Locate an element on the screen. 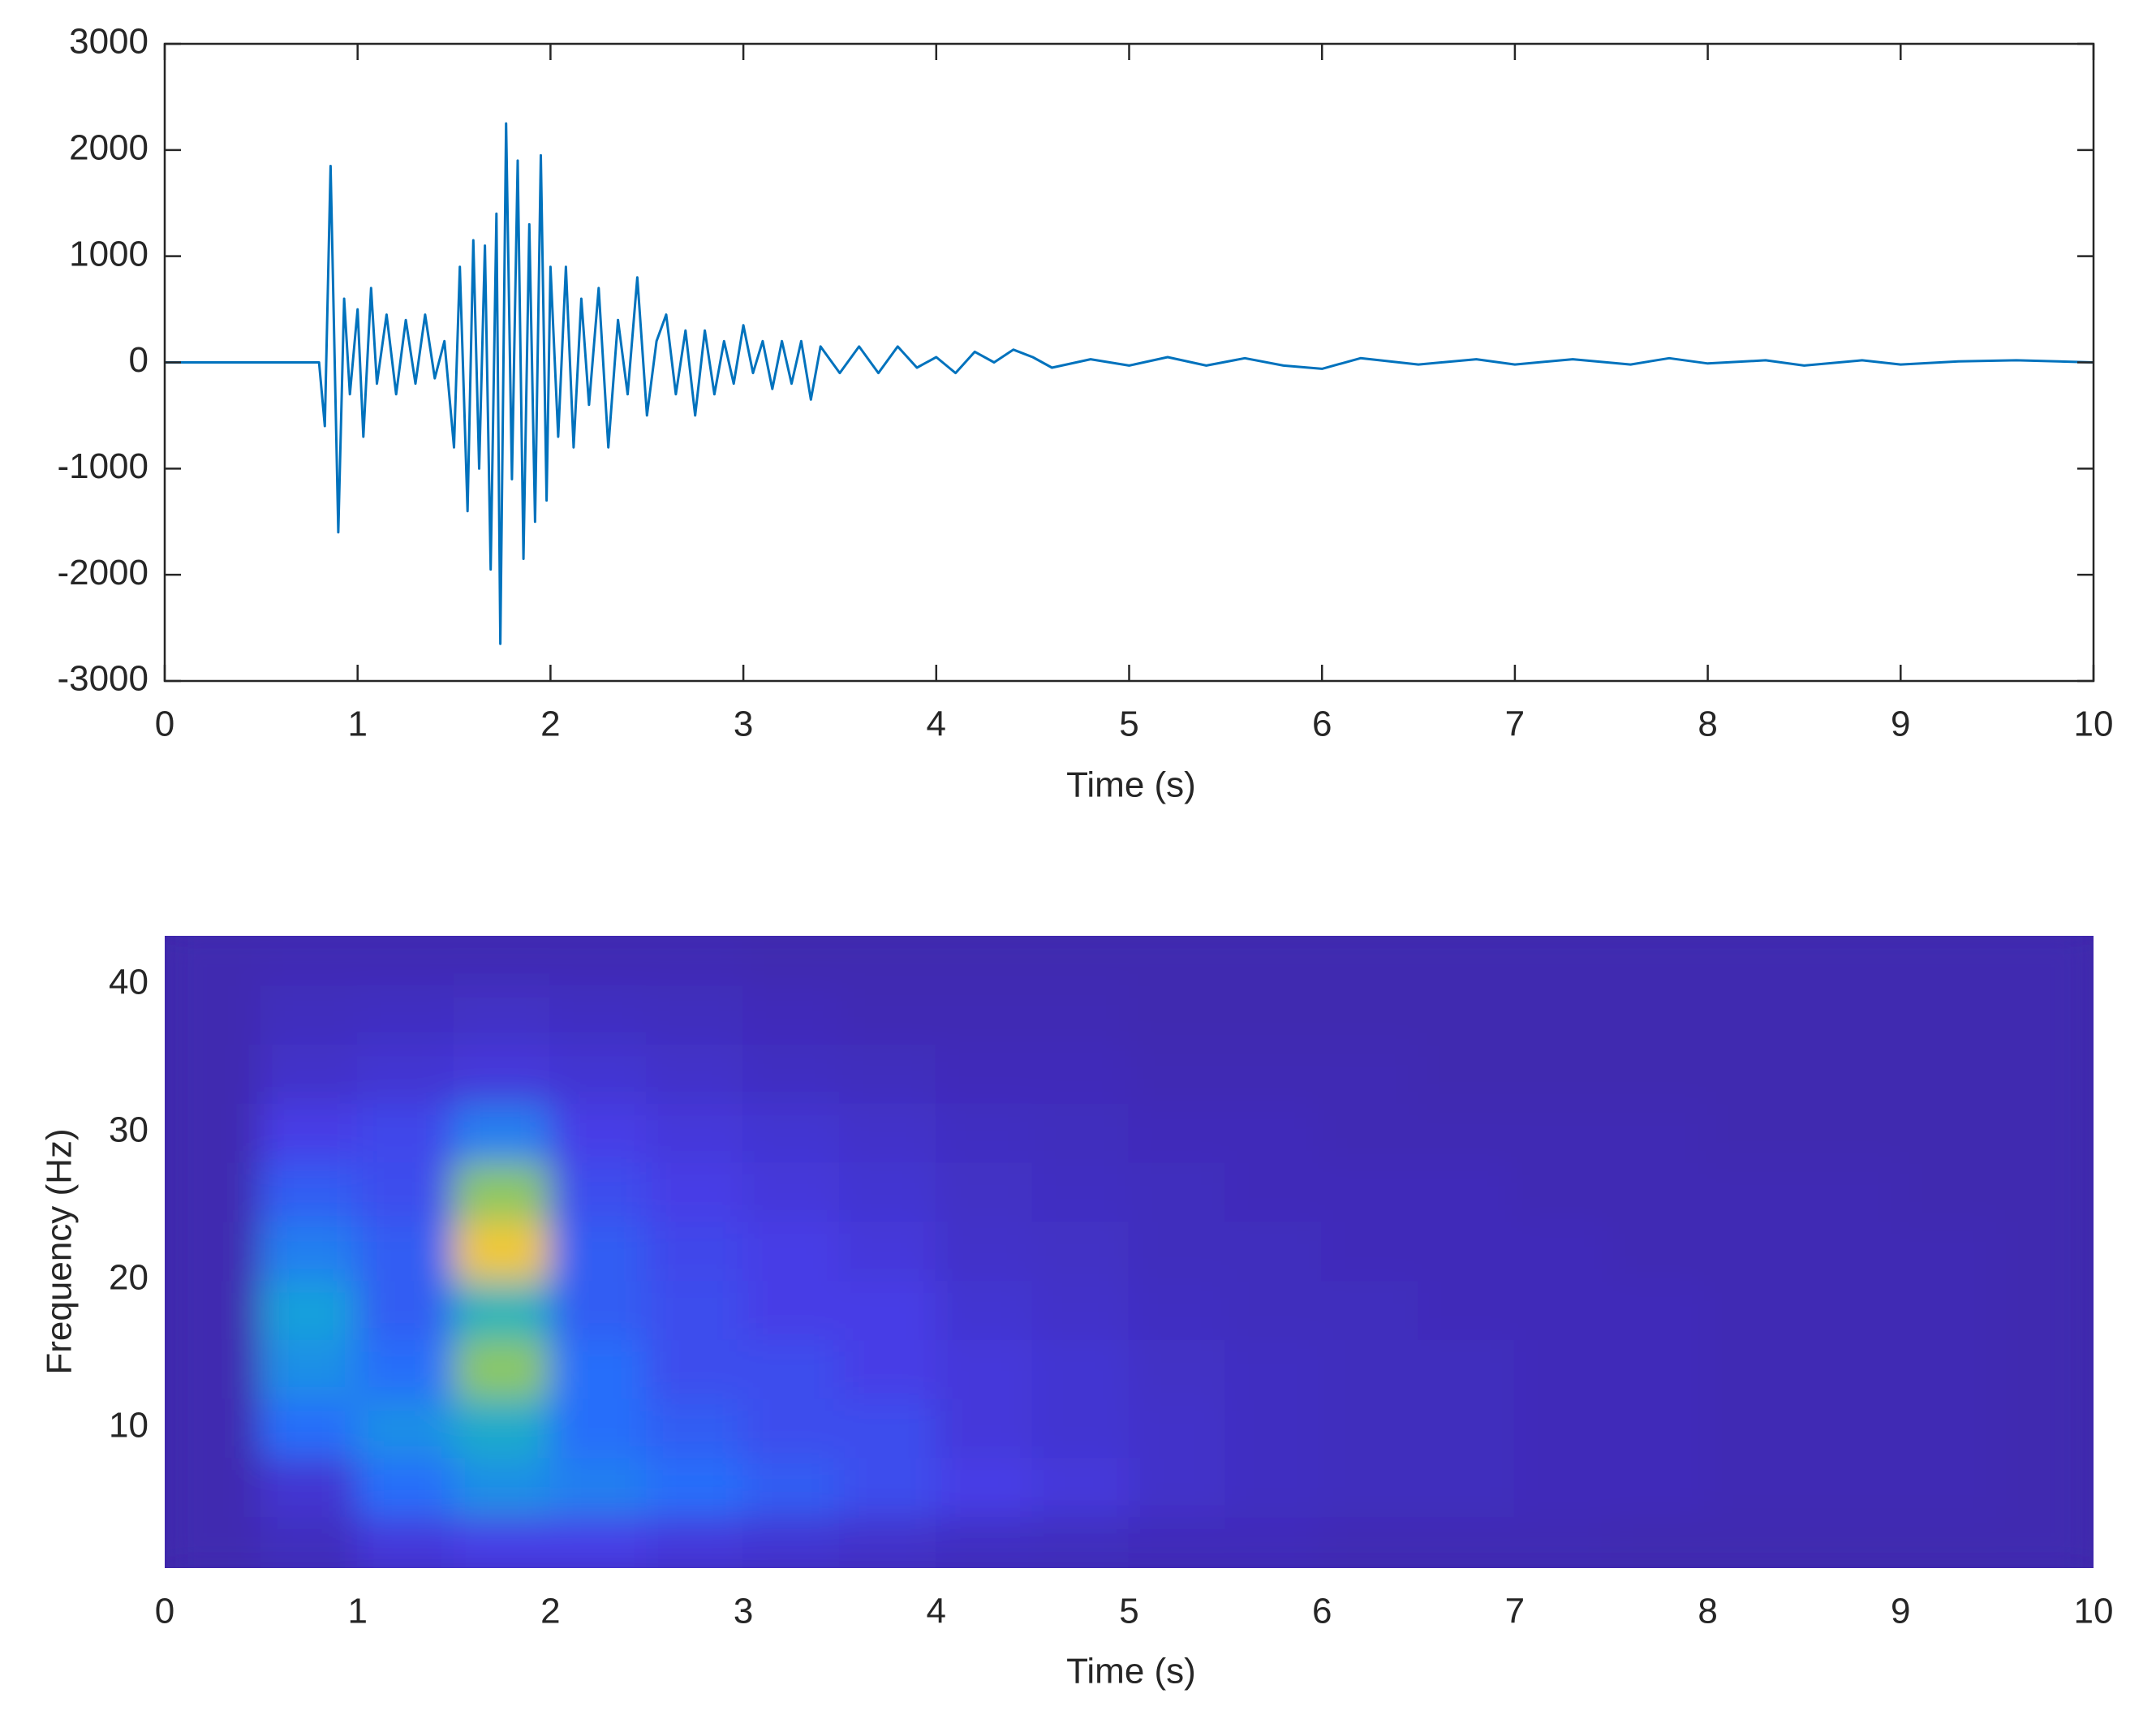  x-tick-label: 3 is located at coordinates (743, 724).